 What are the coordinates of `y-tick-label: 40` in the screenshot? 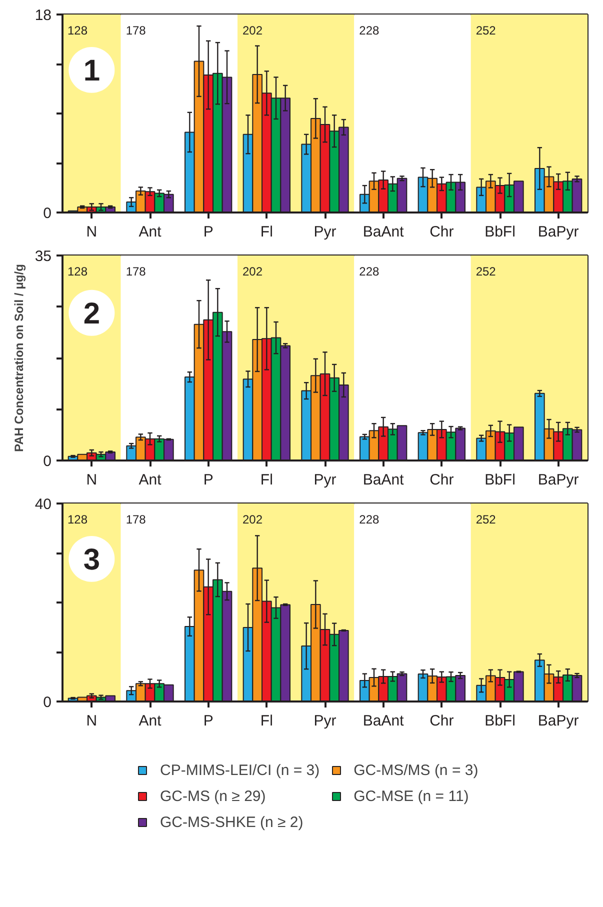 It's located at (43, 504).